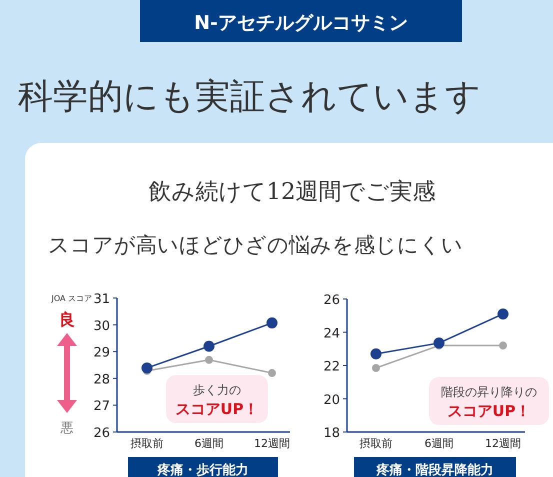 This screenshot has height=477, width=553. What do you see at coordinates (67, 428) in the screenshot?
I see `text: 悪` at bounding box center [67, 428].